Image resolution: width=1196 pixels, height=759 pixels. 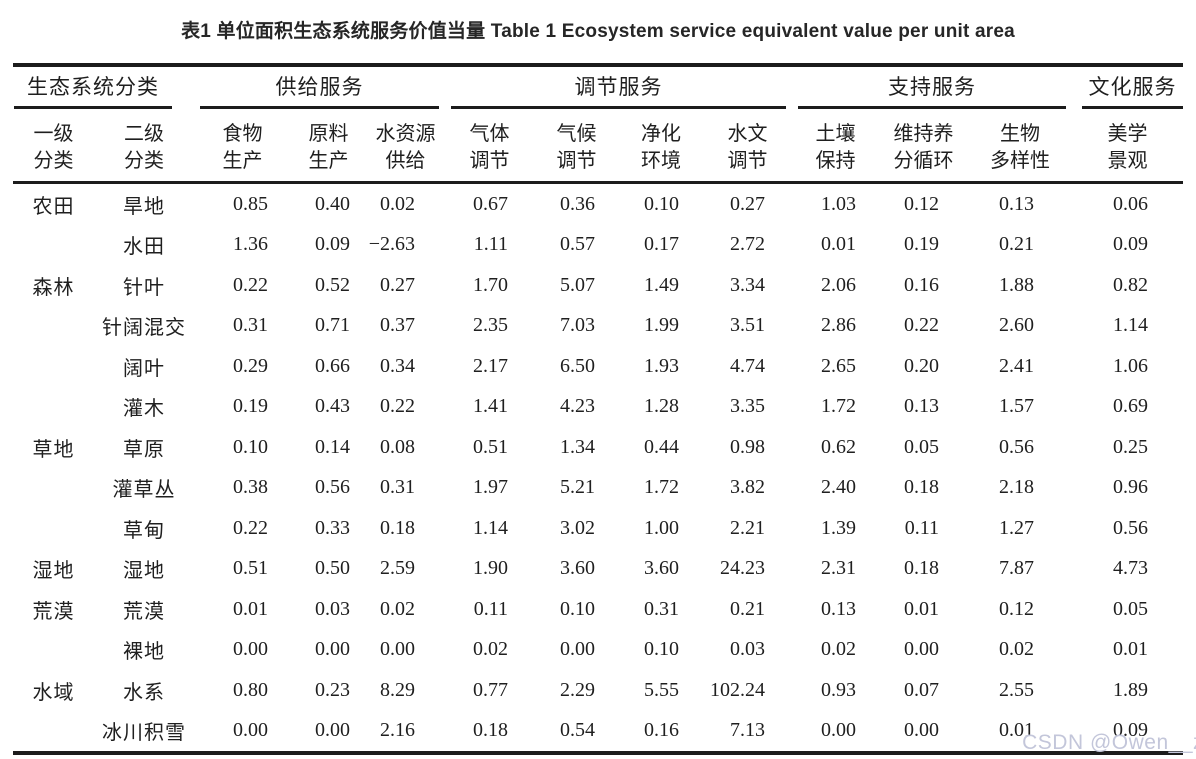 I want to click on subheader-line: 多样性, so click(x=1020, y=161).